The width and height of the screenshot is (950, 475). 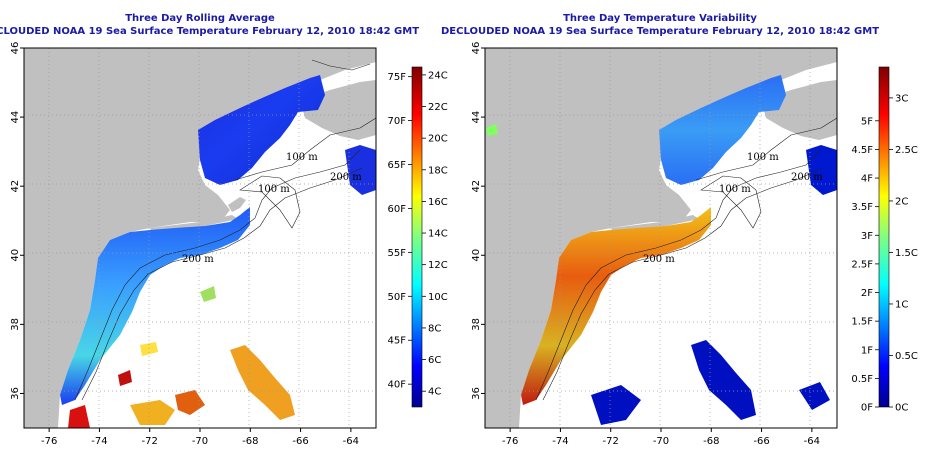 What do you see at coordinates (397, 385) in the screenshot?
I see `colorbar-label-fahrenheit: 40F` at bounding box center [397, 385].